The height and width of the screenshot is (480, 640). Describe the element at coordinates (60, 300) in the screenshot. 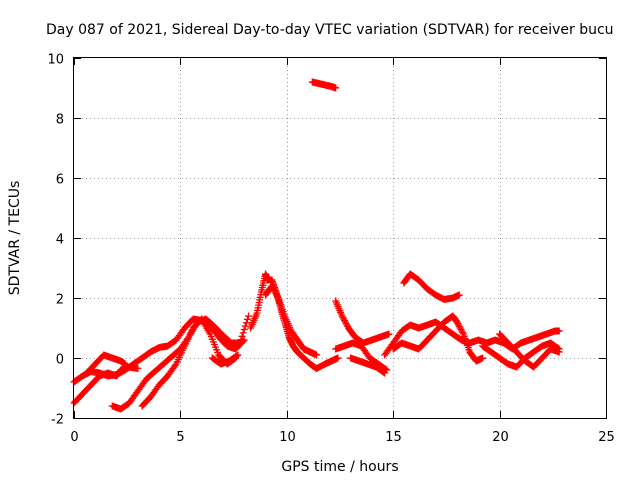

I see `y-tick-label: 2` at that location.